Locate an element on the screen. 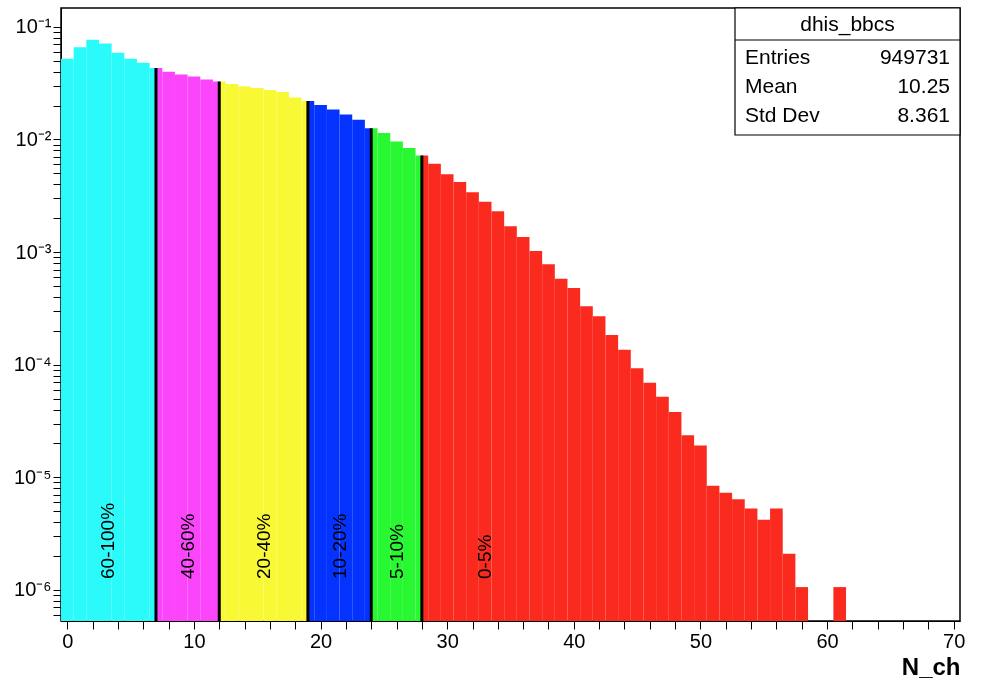  annotation: 40-60% is located at coordinates (187, 546).